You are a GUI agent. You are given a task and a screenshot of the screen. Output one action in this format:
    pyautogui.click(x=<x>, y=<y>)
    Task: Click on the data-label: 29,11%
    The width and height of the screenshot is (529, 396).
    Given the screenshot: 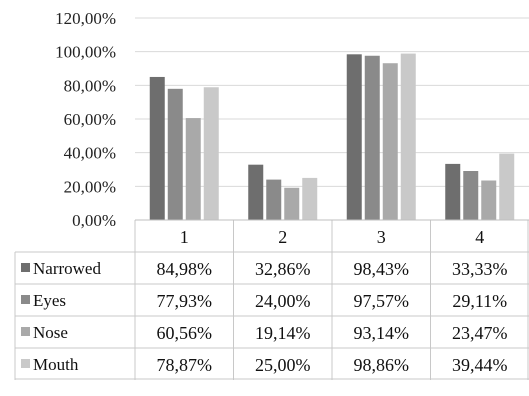 What is the action you would take?
    pyautogui.click(x=479, y=301)
    